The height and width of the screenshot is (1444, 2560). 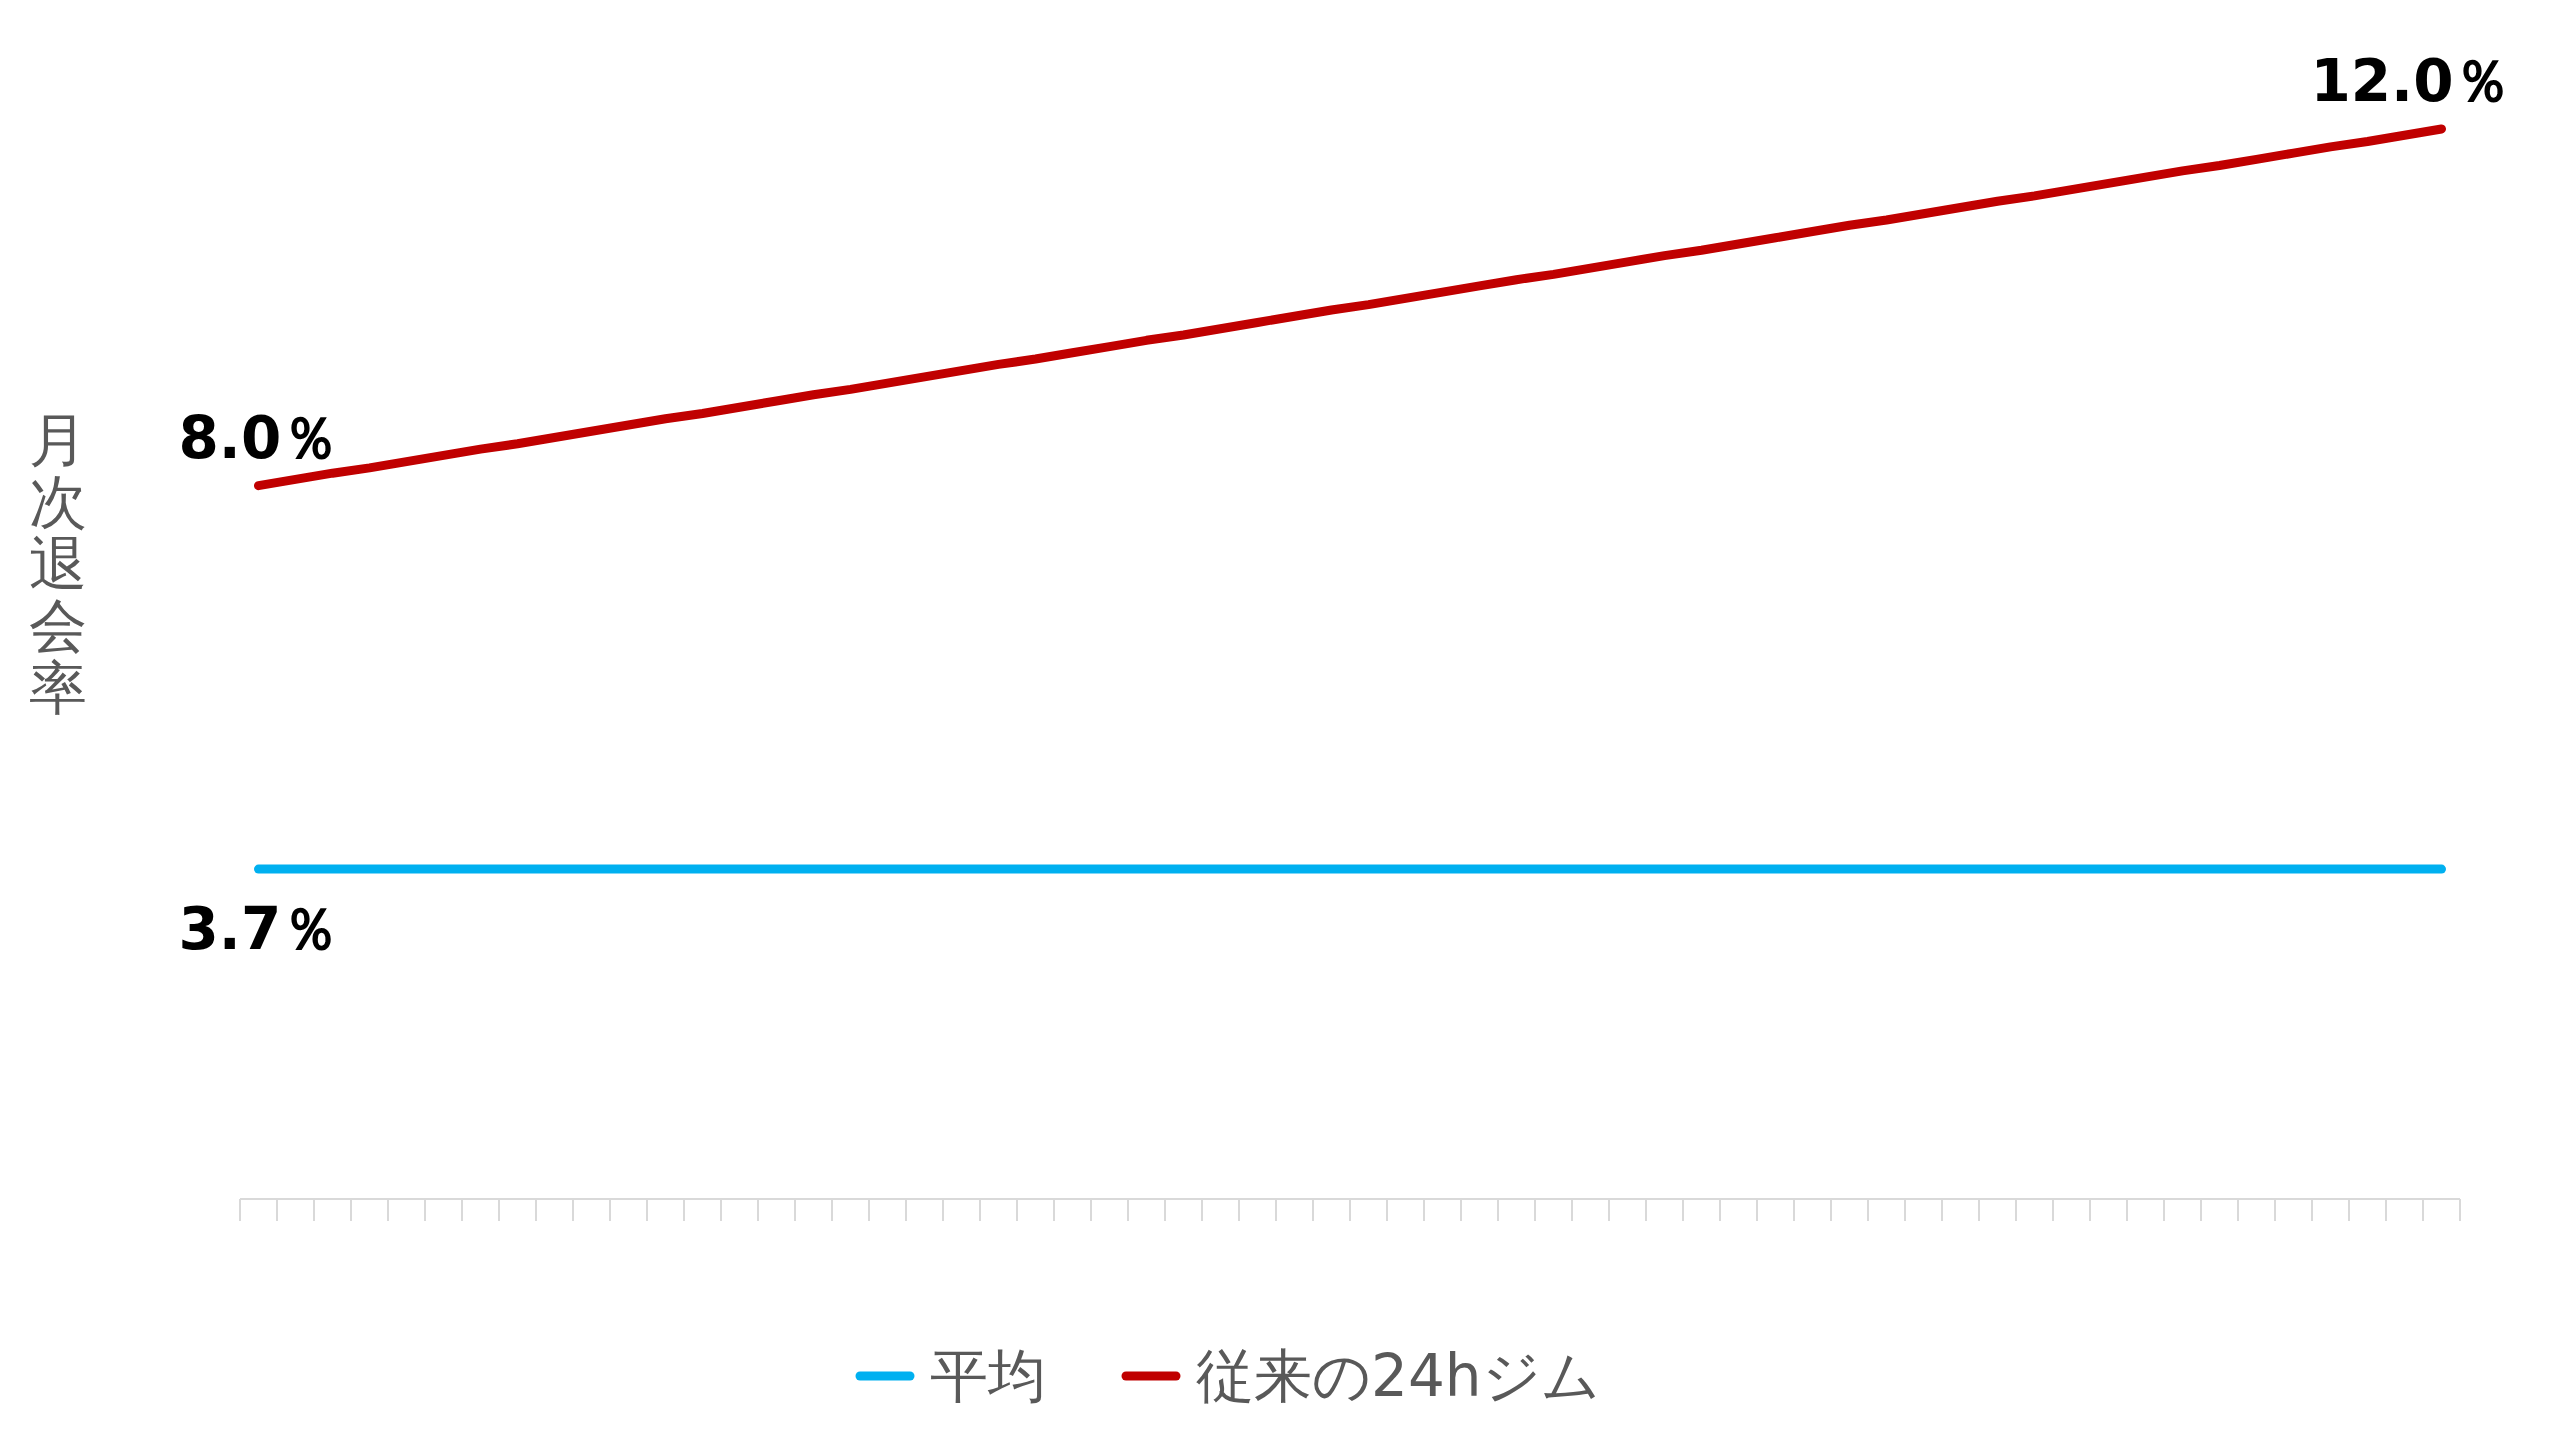 What do you see at coordinates (1398, 1376) in the screenshot?
I see `legend-label: 従来の24hジム` at bounding box center [1398, 1376].